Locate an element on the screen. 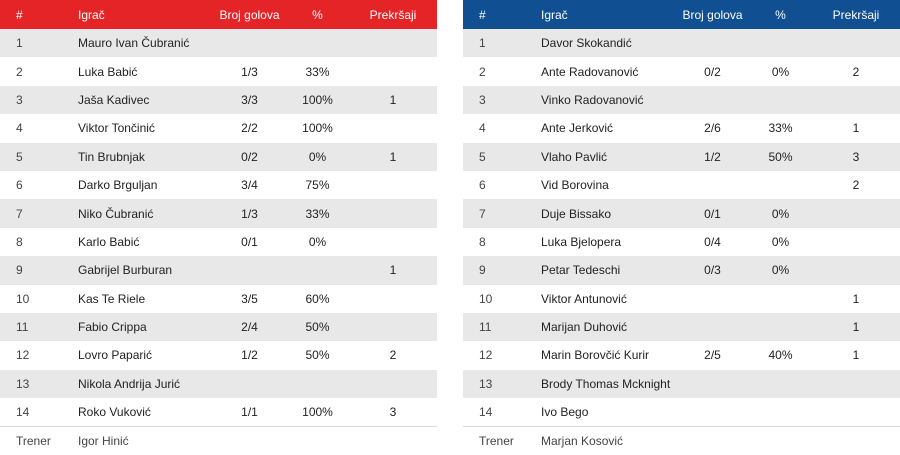  table-row: 2 Luka Babić 1/3 33% is located at coordinates (218, 71).